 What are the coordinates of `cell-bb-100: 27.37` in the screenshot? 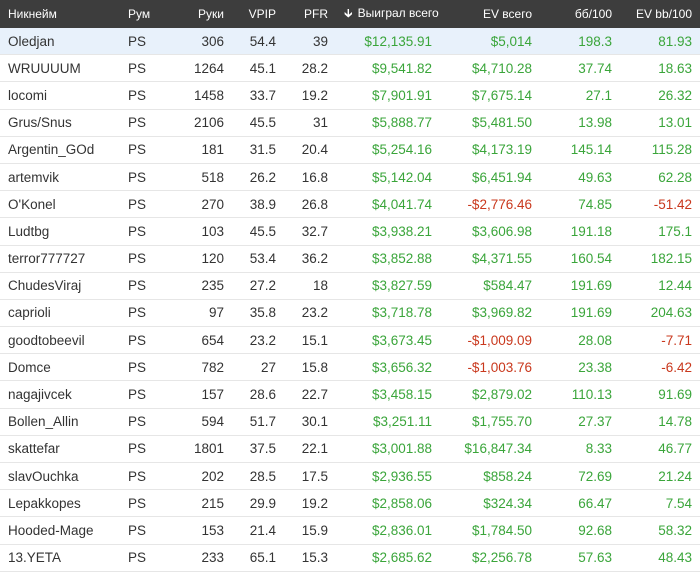 It's located at (580, 422).